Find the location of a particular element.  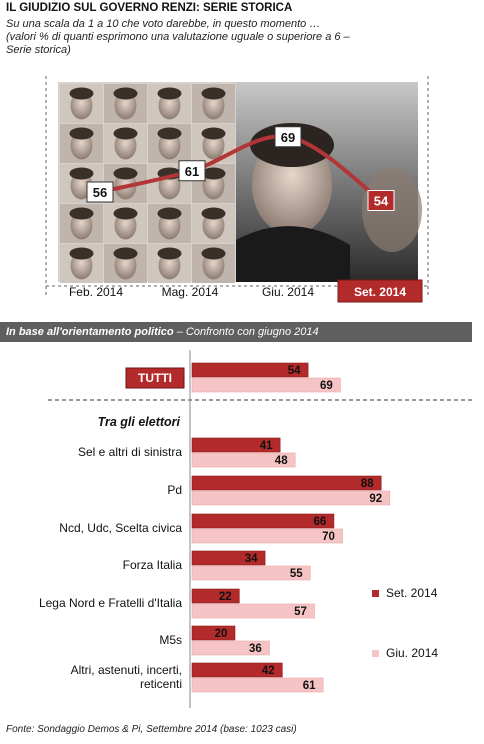

bar-set-value: 41 is located at coordinates (266, 446).